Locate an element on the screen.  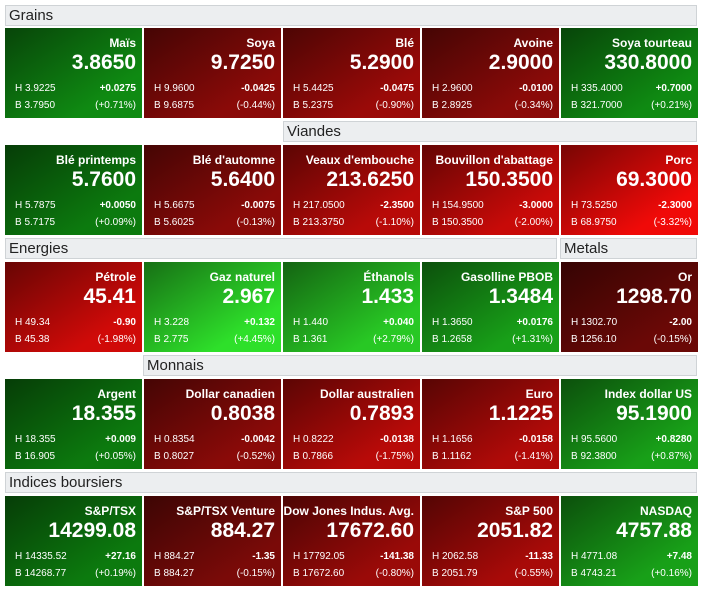
ticker-change: +0.0176 is located at coordinates (534, 322).